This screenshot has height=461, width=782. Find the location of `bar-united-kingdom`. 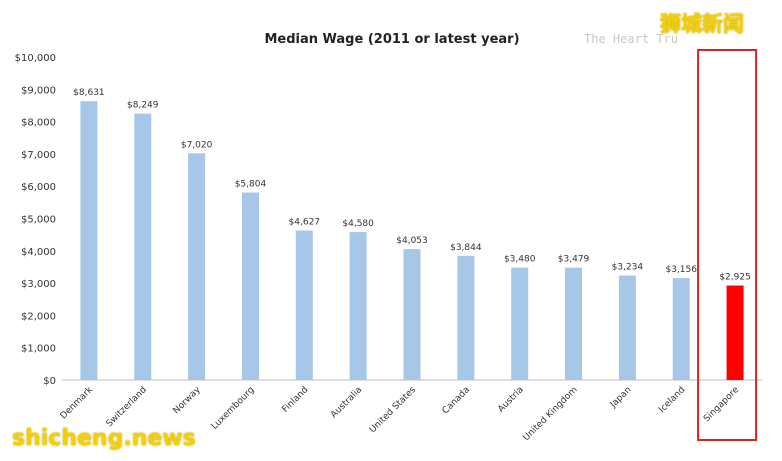

bar-united-kingdom is located at coordinates (574, 323).